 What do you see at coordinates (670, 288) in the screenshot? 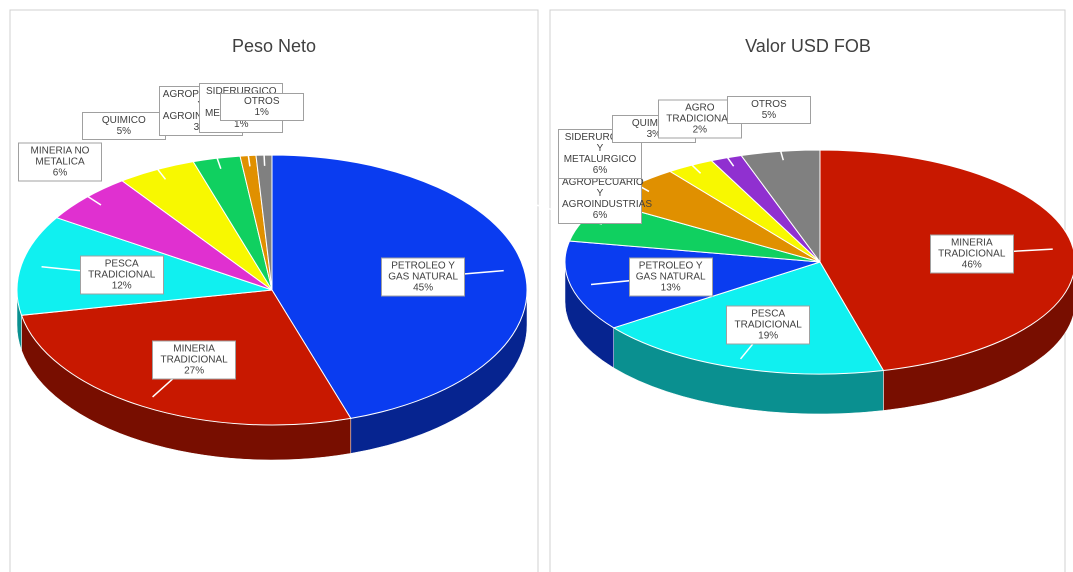
I see `label-value: 13%` at bounding box center [670, 288].